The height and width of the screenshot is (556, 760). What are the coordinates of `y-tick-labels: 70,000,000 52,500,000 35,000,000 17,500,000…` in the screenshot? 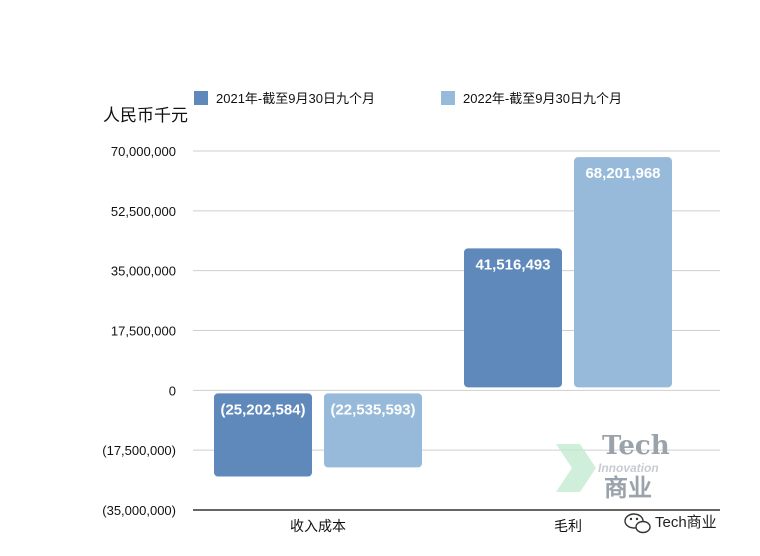 It's located at (139, 331).